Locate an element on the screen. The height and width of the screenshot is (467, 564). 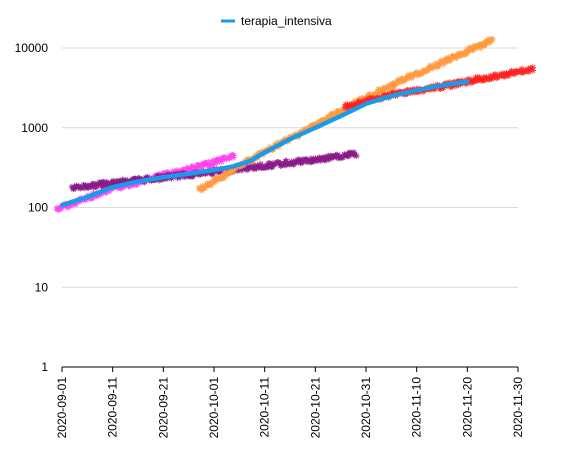
x-tick-label: 2020-09-11 is located at coordinates (113, 407).